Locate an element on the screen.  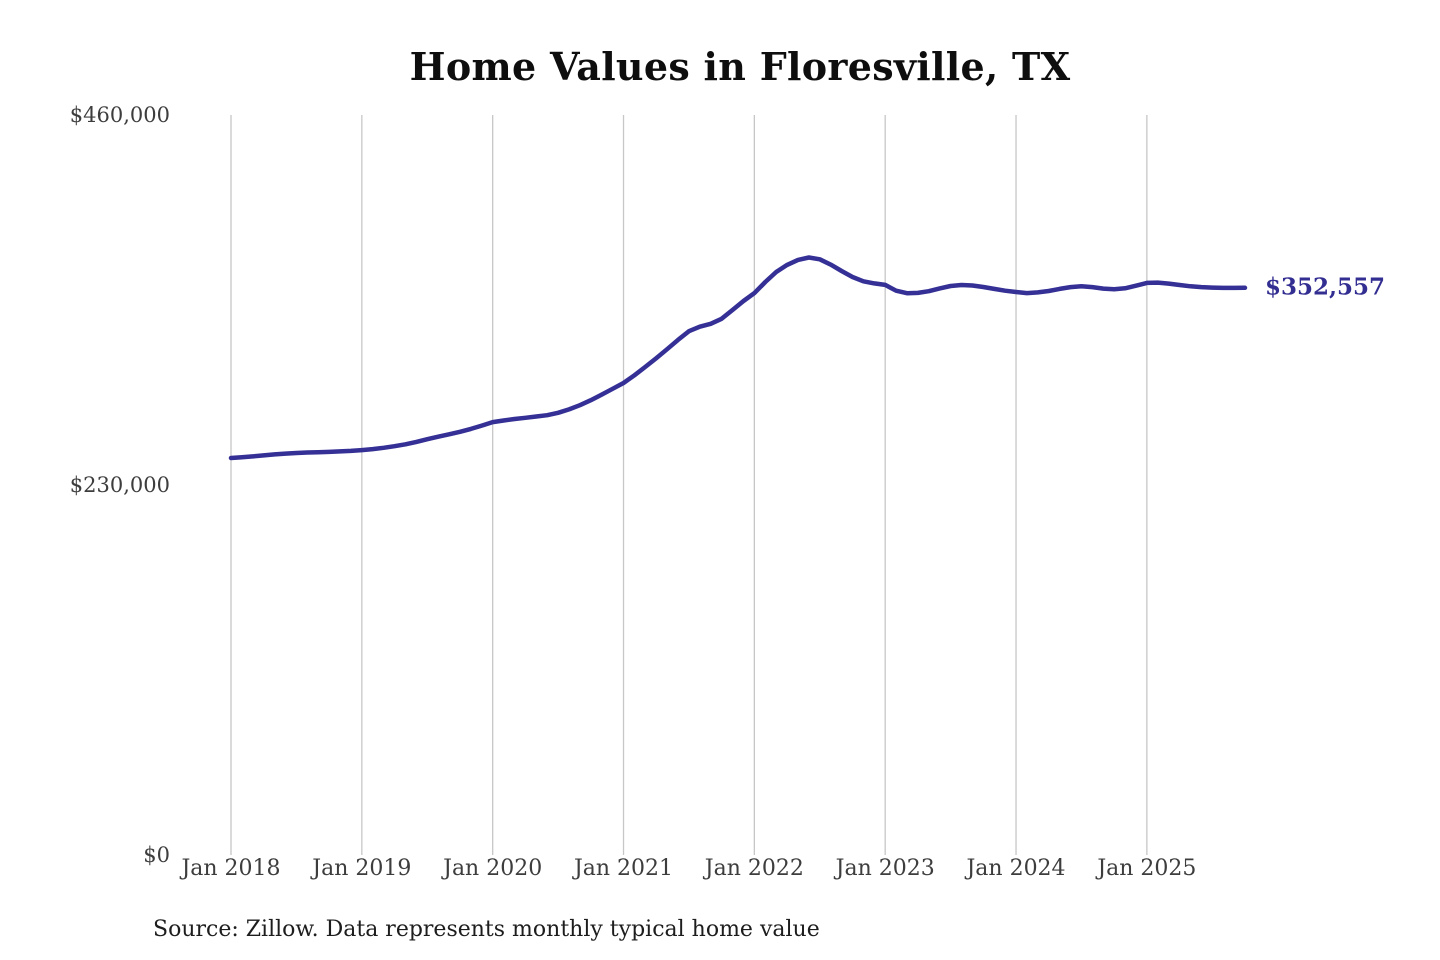
latest-value-label: $352,557 is located at coordinates (1325, 287).